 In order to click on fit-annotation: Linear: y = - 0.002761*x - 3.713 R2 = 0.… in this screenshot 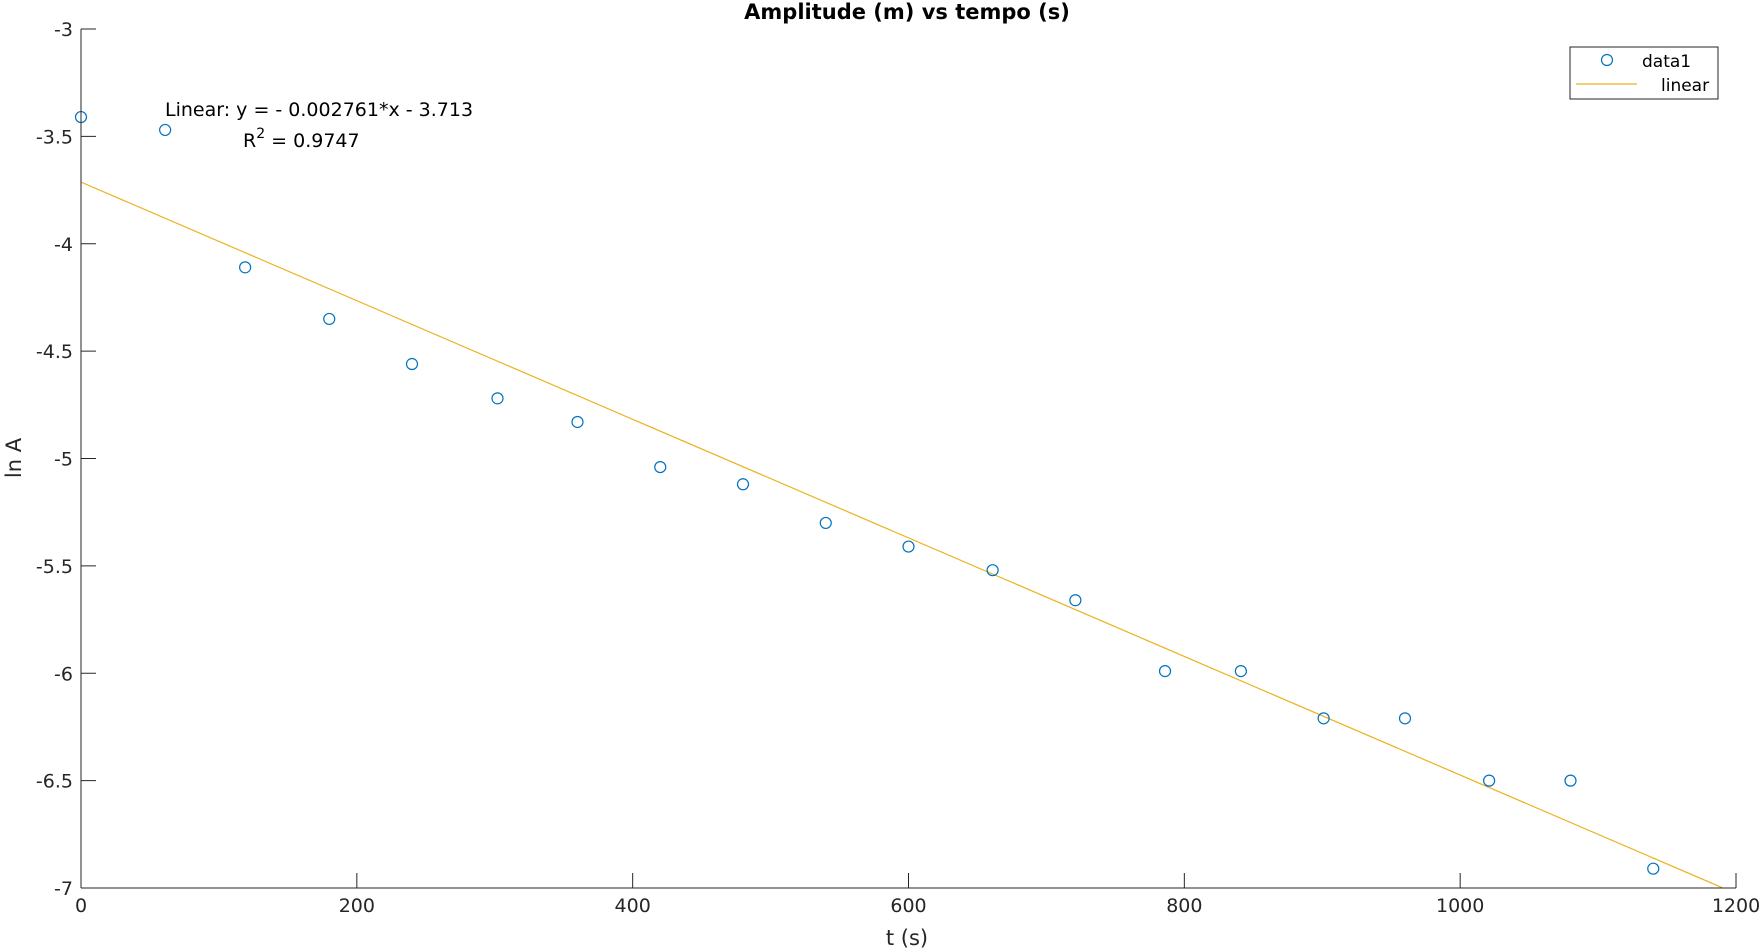, I will do `click(319, 125)`.